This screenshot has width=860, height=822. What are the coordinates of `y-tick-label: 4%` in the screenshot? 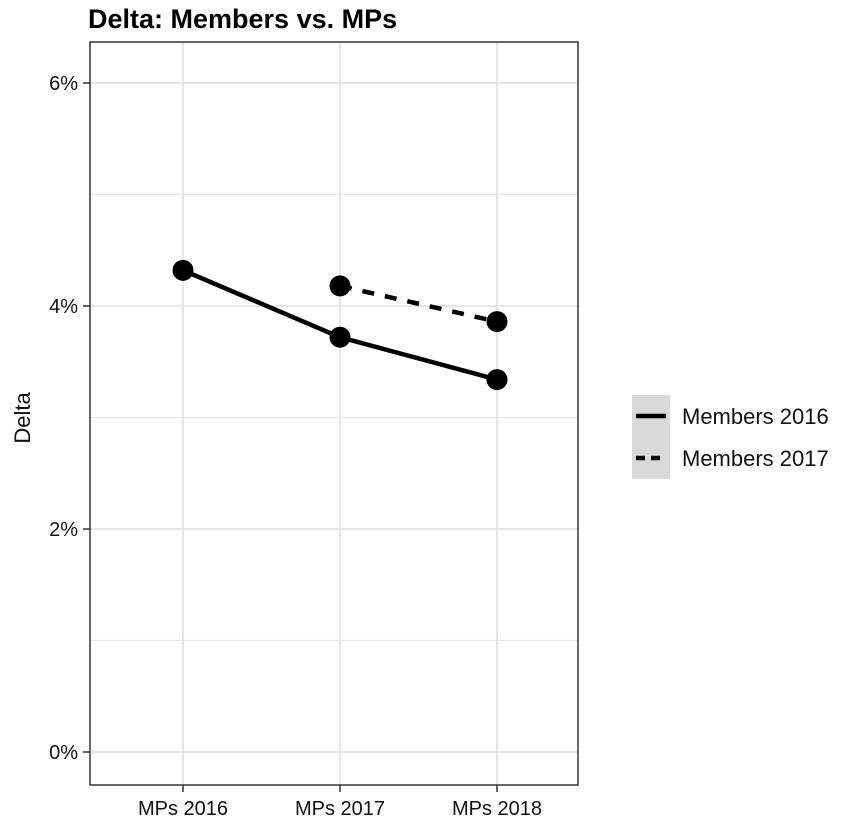 It's located at (63, 307).